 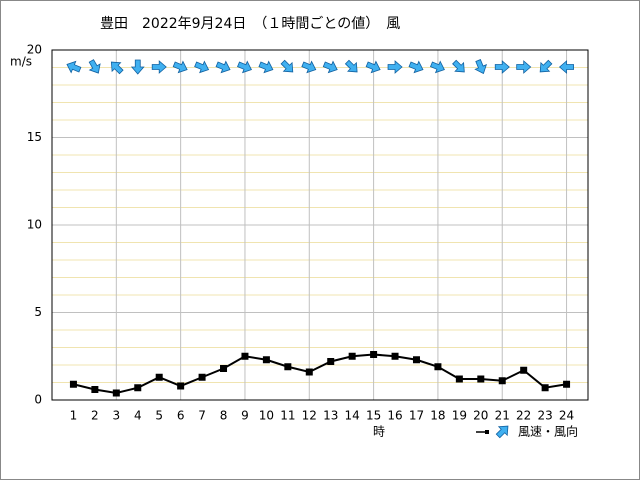 I want to click on x-tick-label: 18, so click(x=437, y=416).